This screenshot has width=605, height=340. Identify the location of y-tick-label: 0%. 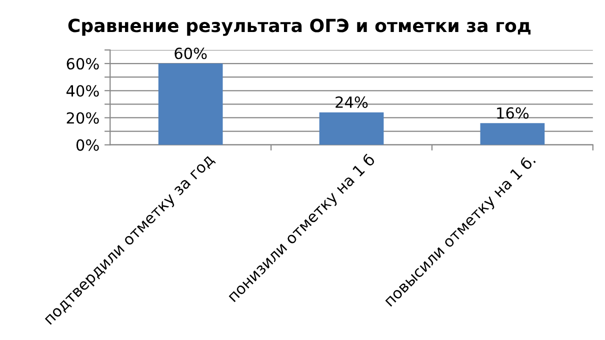
(87, 145).